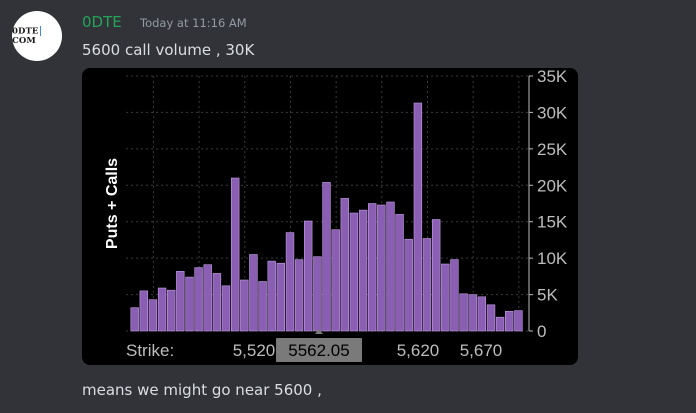 The width and height of the screenshot is (696, 413). Describe the element at coordinates (547, 295) in the screenshot. I see `y-tick-label: 5K` at that location.